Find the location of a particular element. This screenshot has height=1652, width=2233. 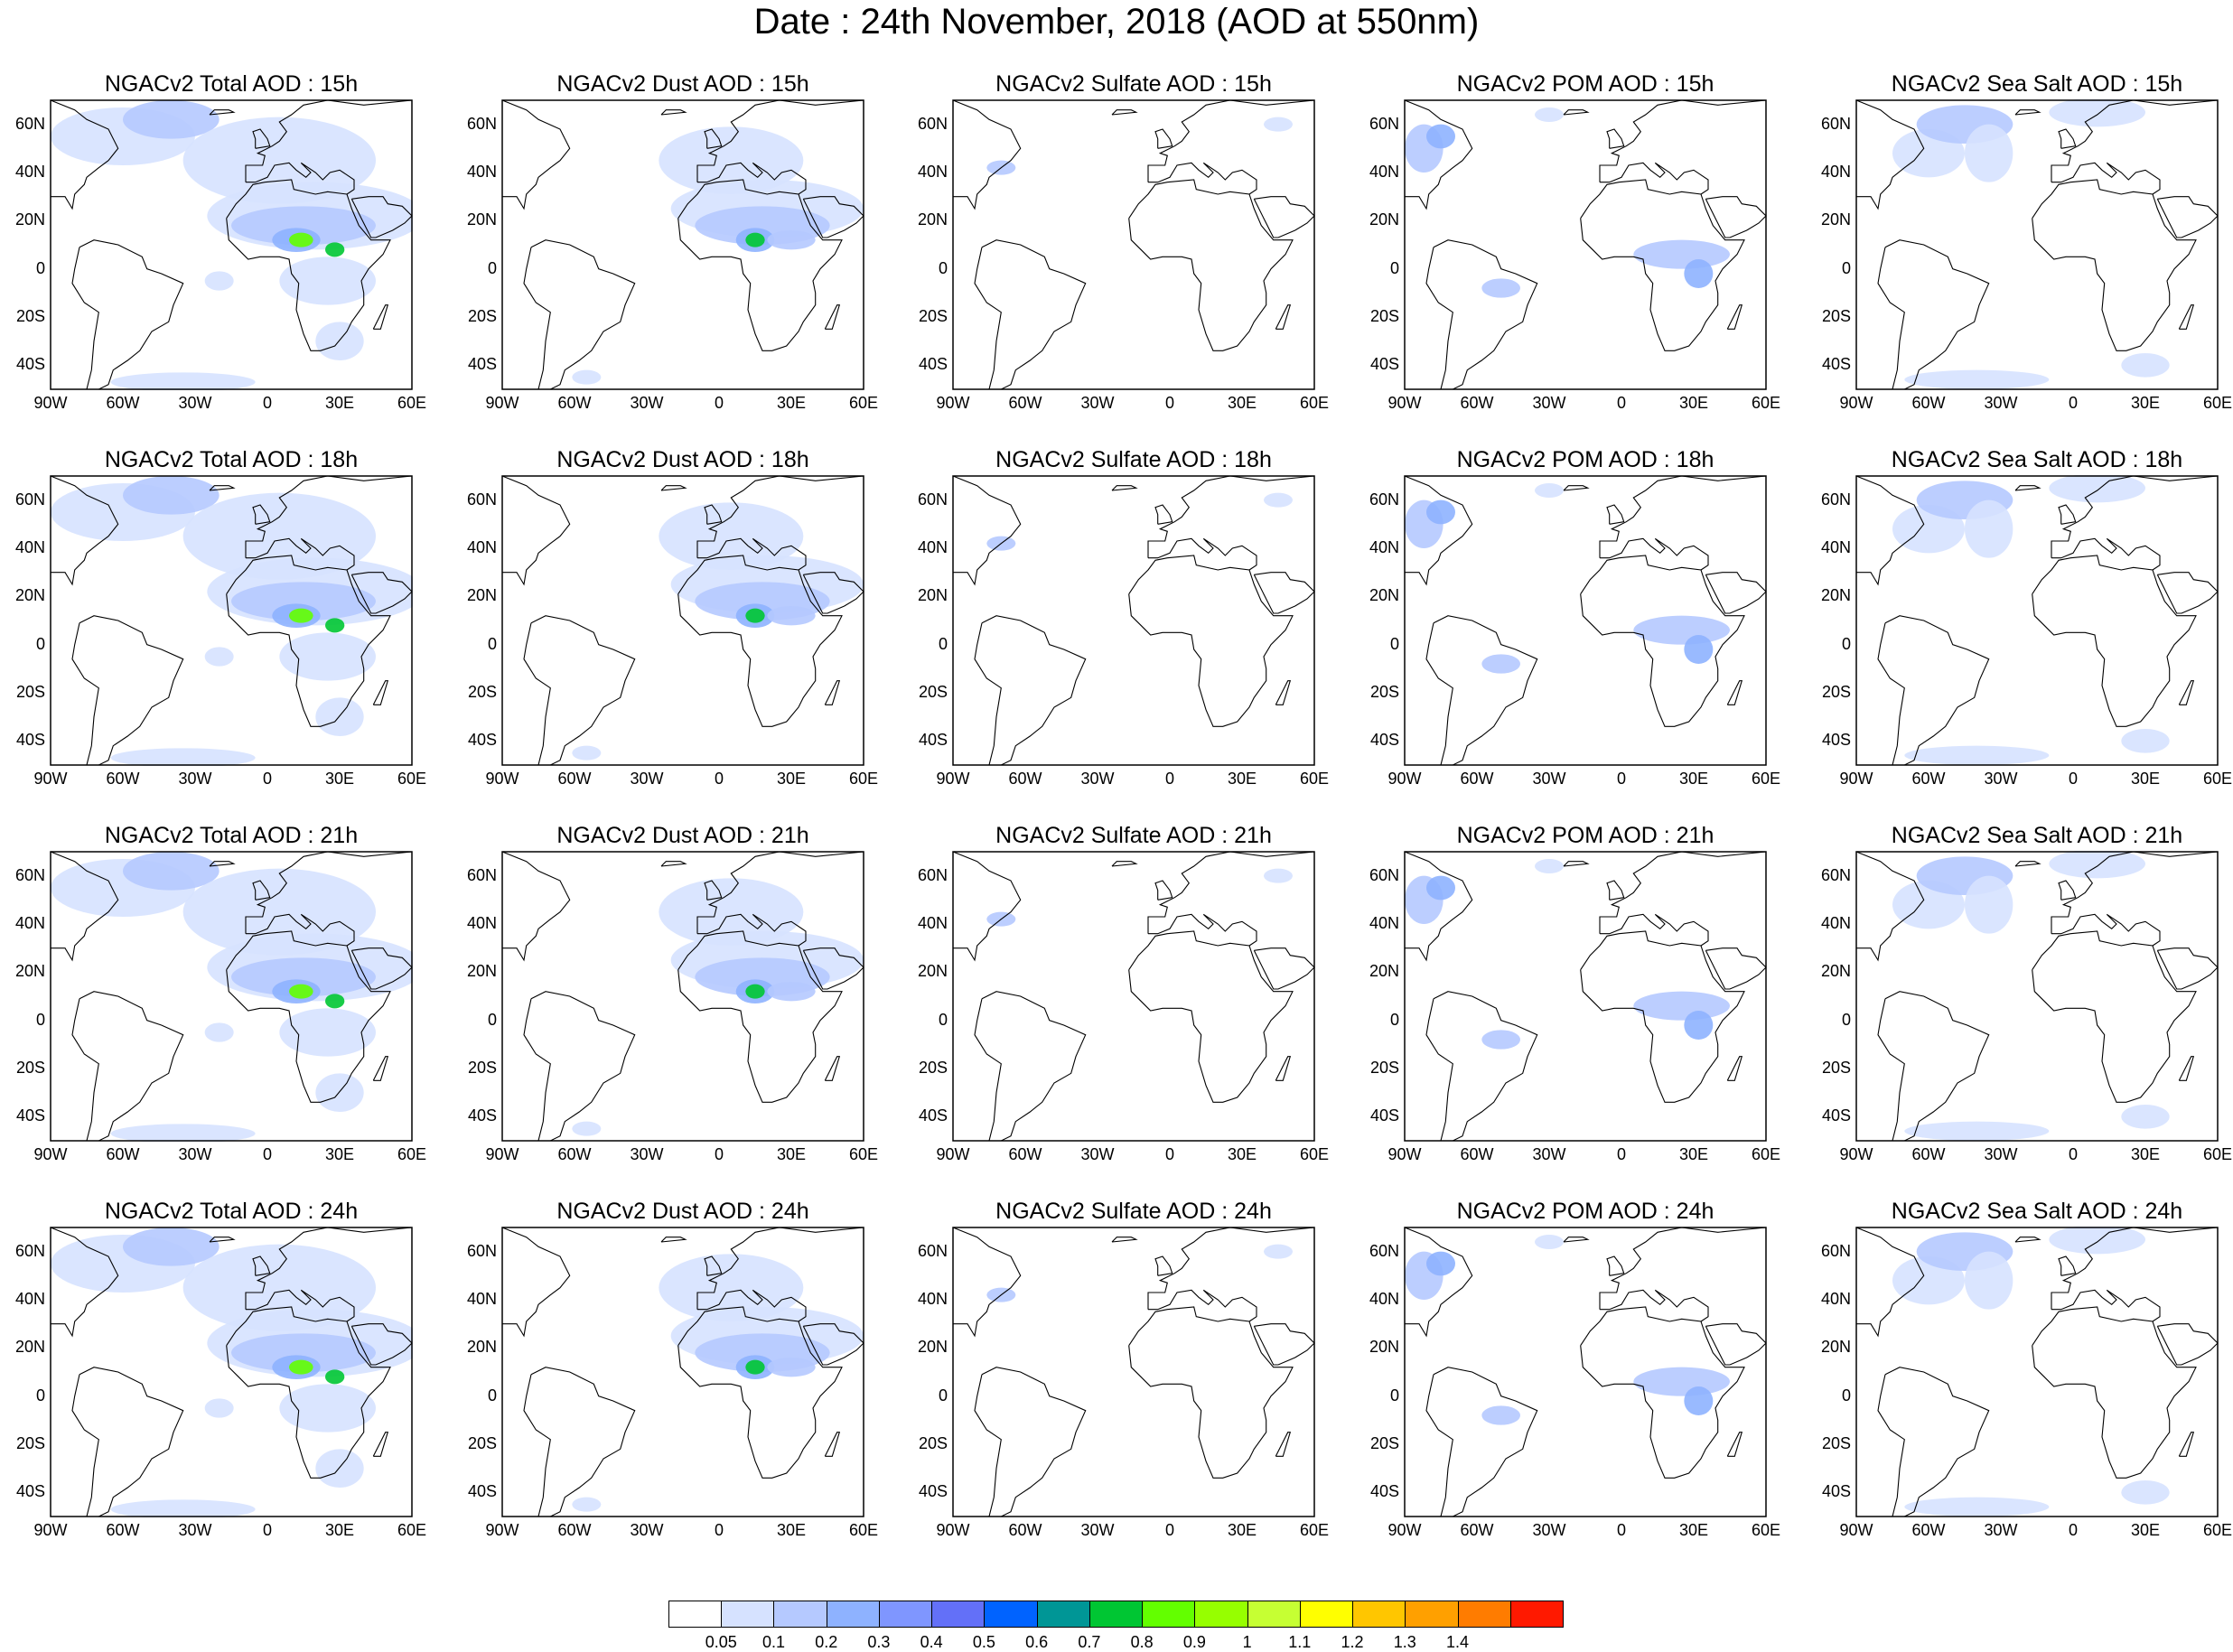

panel-title: NGACv2 POM AOD : 18h is located at coordinates (1585, 459).